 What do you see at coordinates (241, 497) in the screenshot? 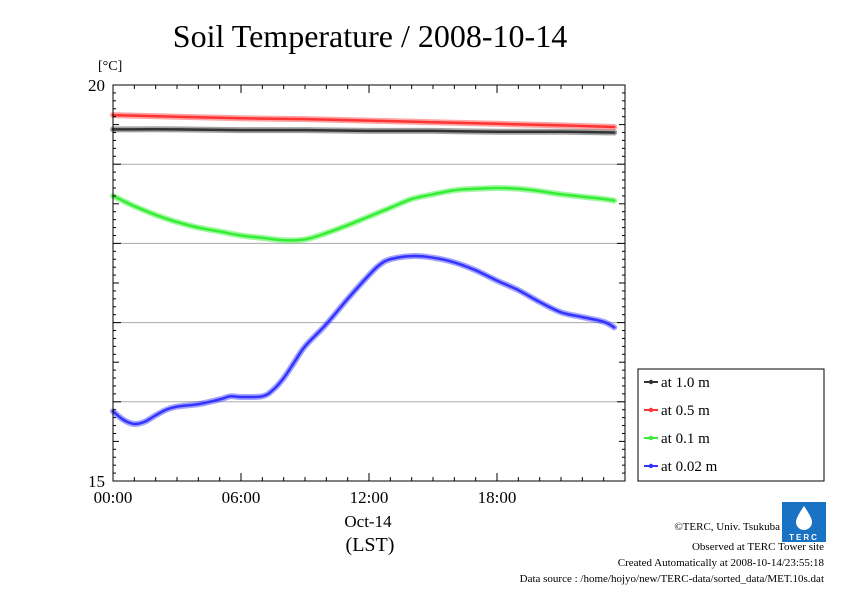
I see `x-tick-label: 06:00` at bounding box center [241, 497].